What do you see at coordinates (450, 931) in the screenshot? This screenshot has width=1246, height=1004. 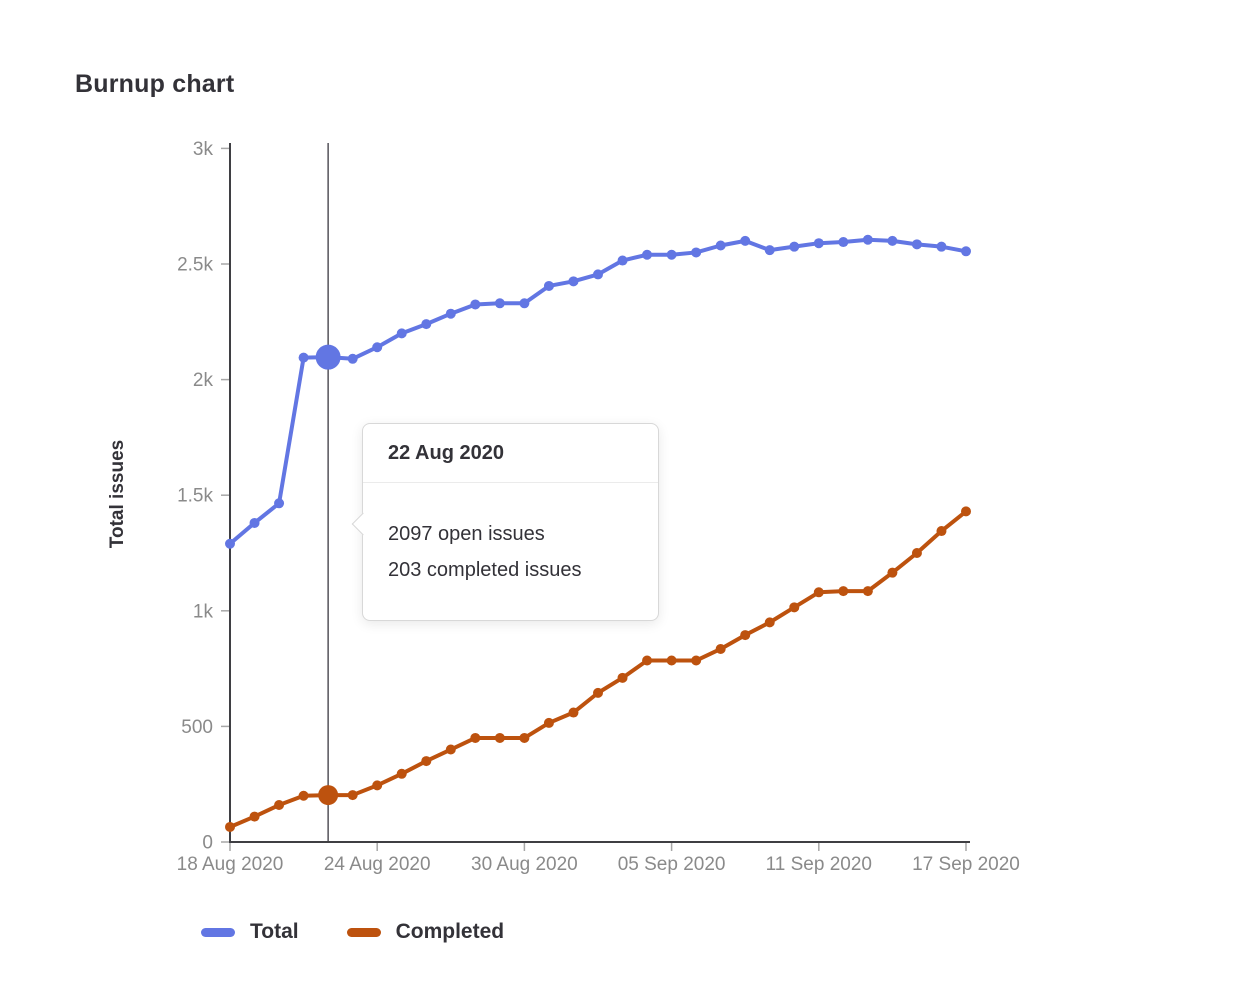 I see `legend-label-completed: Completed` at bounding box center [450, 931].